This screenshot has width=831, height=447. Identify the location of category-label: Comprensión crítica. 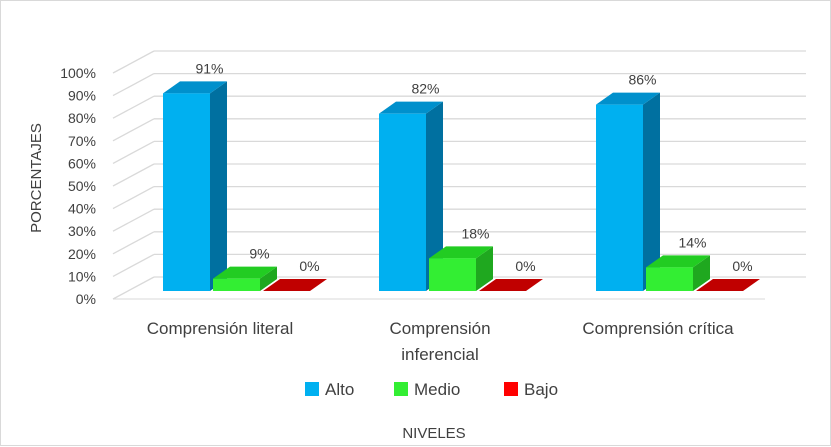
(658, 328).